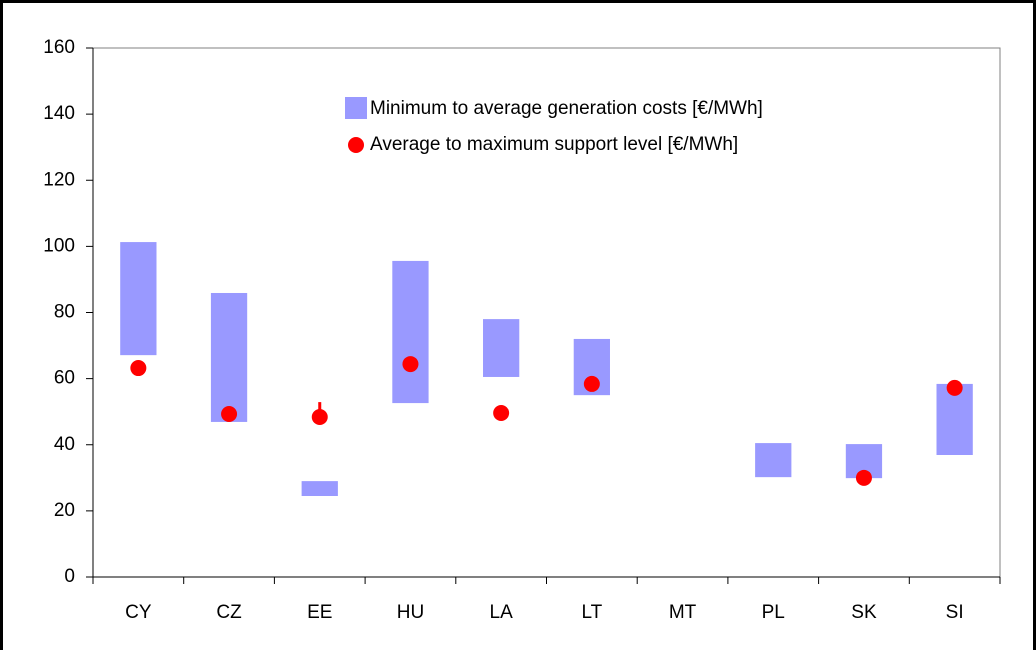 Image resolution: width=1036 pixels, height=650 pixels. Describe the element at coordinates (64, 378) in the screenshot. I see `y-tick-label: 60` at that location.